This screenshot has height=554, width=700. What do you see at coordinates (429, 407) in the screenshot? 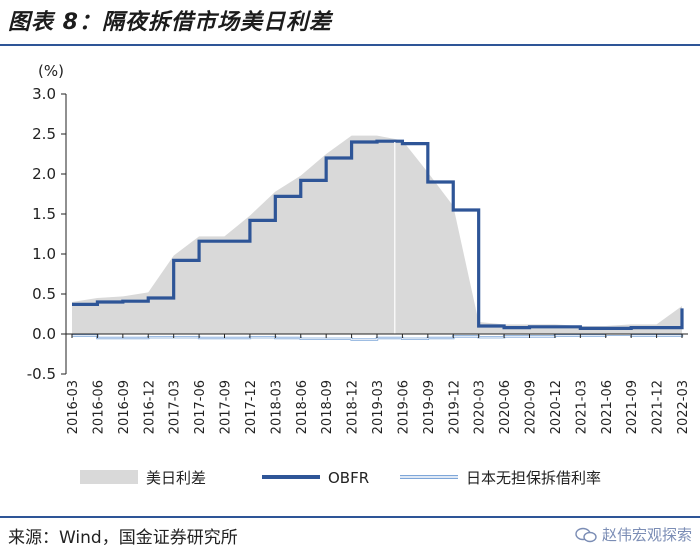
I see `x-tick-label: 2019-09` at bounding box center [429, 407].